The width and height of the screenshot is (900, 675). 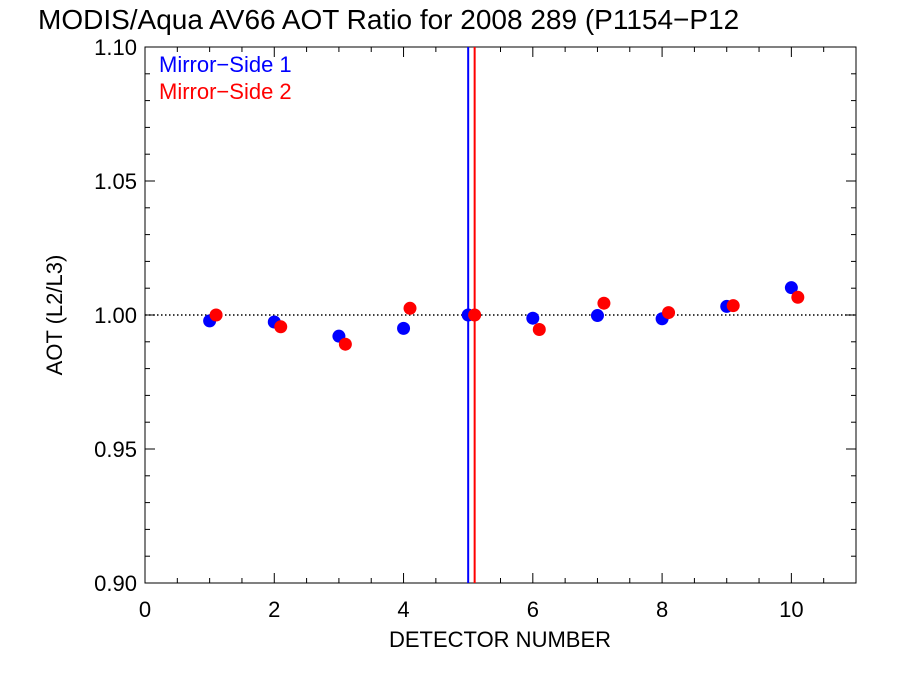 I want to click on x-axis-label: DETECTOR NUMBER, so click(x=500, y=639).